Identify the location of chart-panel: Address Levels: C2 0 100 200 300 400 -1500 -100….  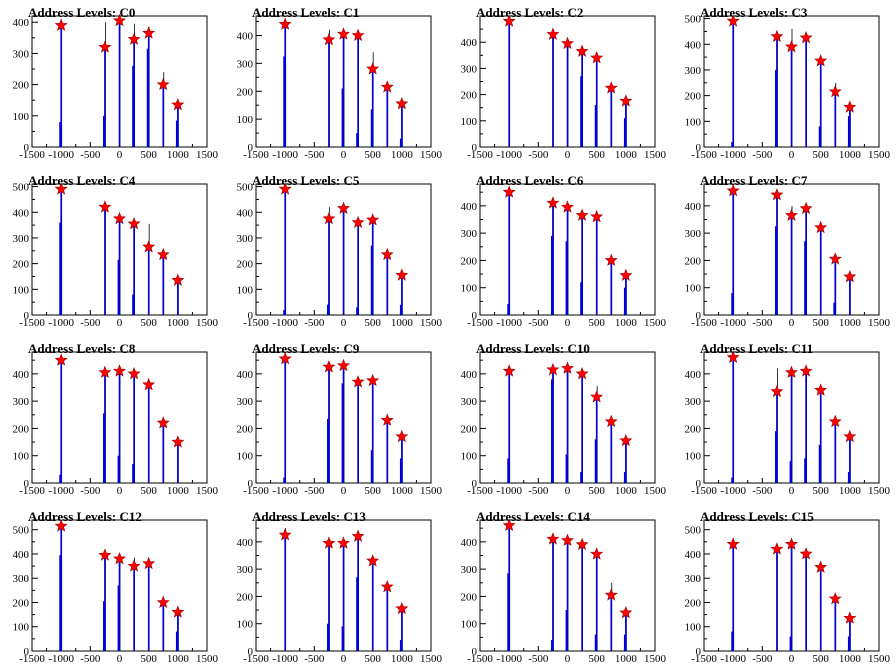
(564, 83).